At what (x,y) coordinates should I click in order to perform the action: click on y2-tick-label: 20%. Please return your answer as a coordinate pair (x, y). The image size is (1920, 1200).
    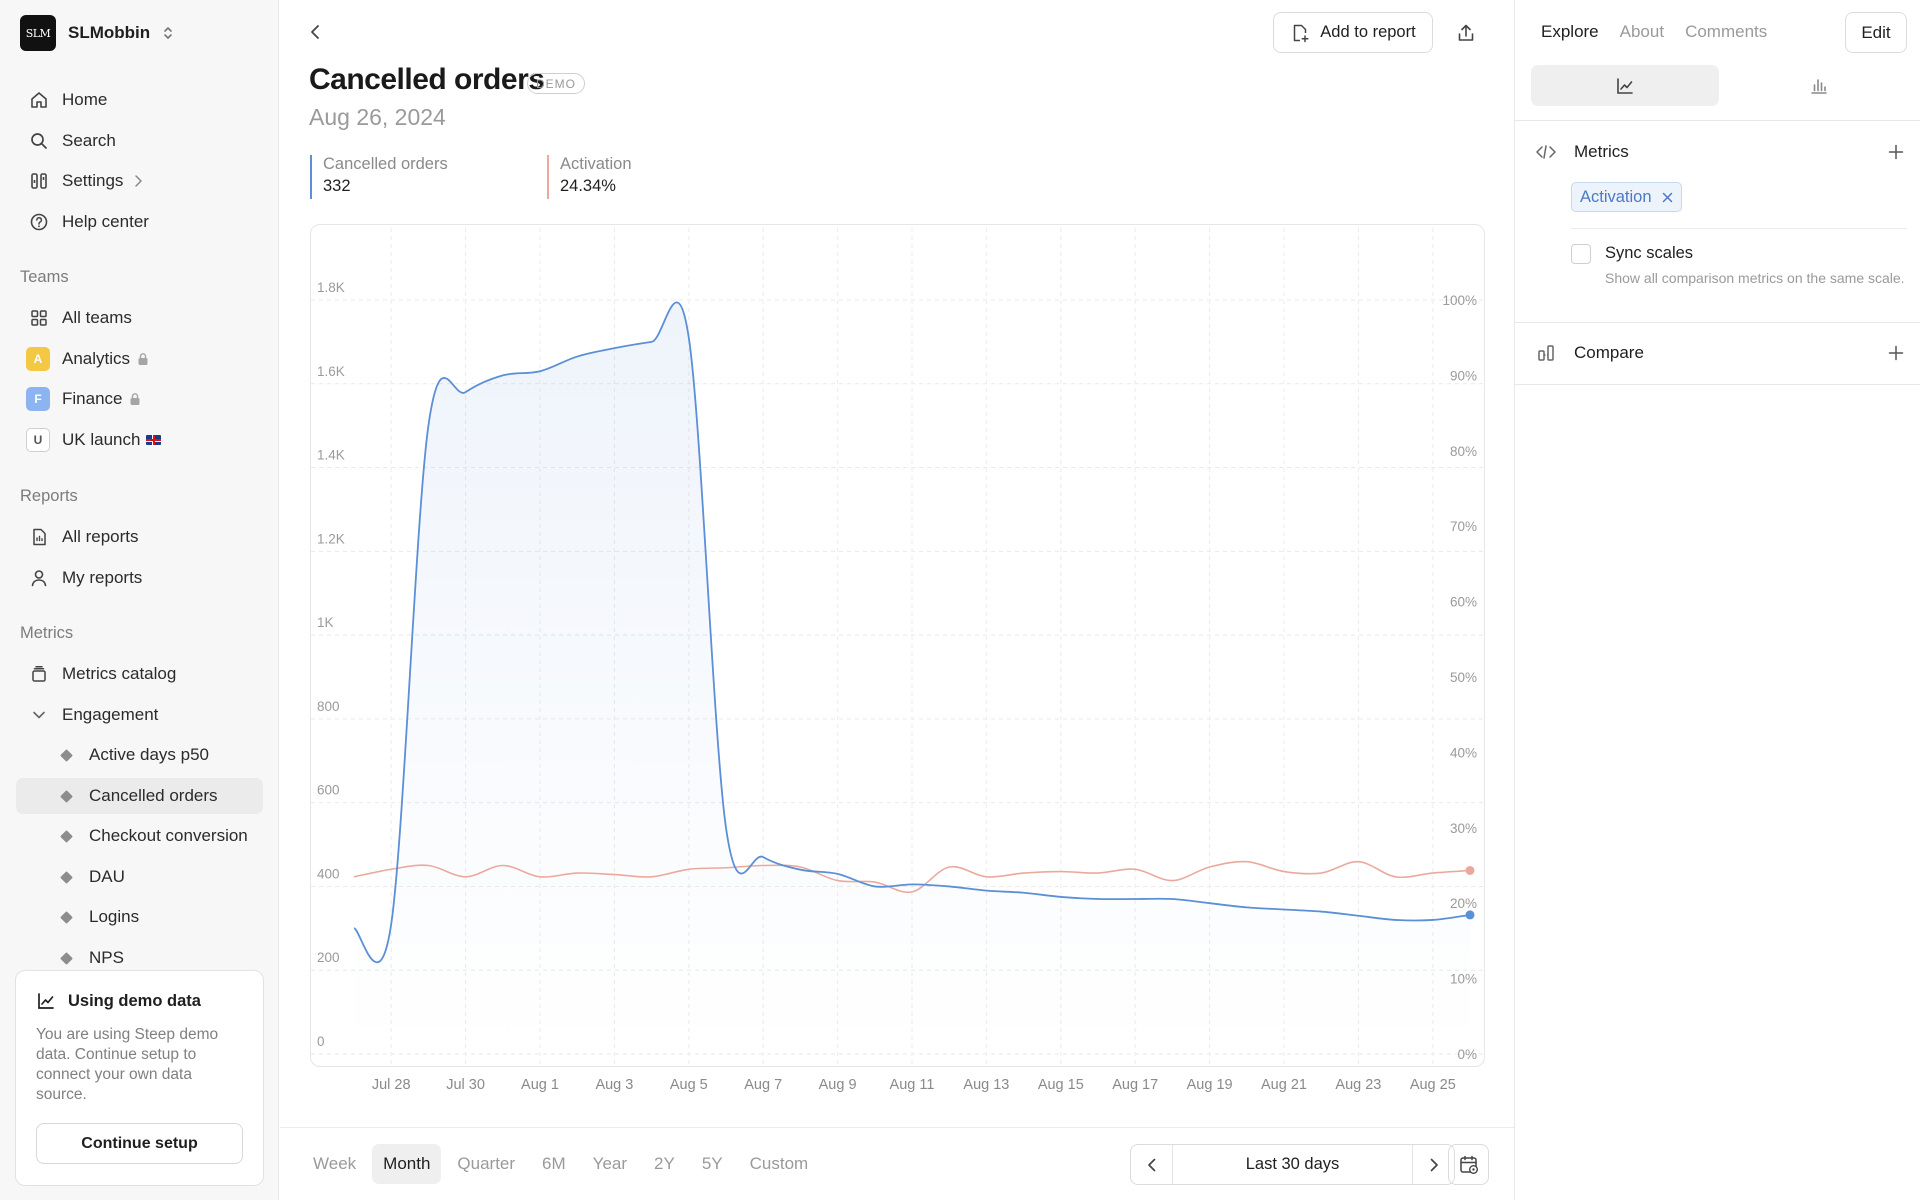
    Looking at the image, I should click on (1463, 903).